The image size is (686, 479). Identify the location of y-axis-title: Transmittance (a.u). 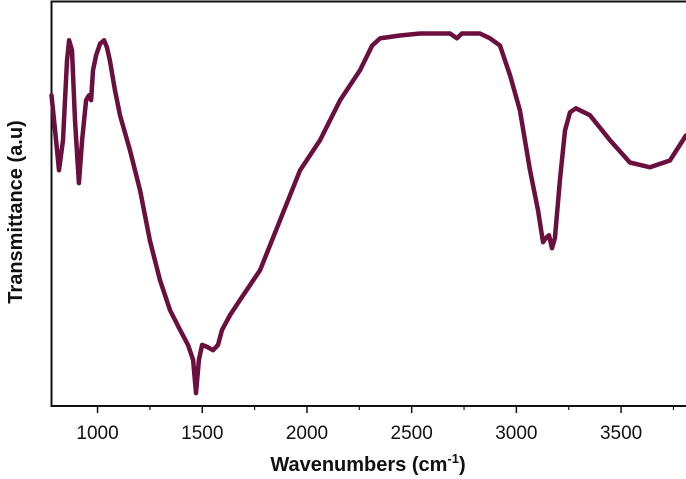
(16, 211).